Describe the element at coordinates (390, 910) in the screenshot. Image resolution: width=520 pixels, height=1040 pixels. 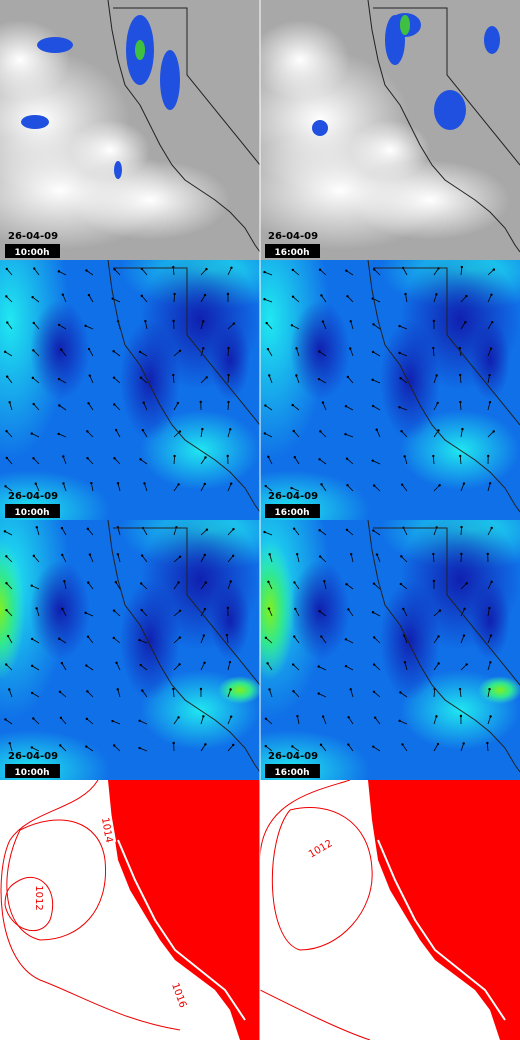
I see `panel-content: 1012` at that location.